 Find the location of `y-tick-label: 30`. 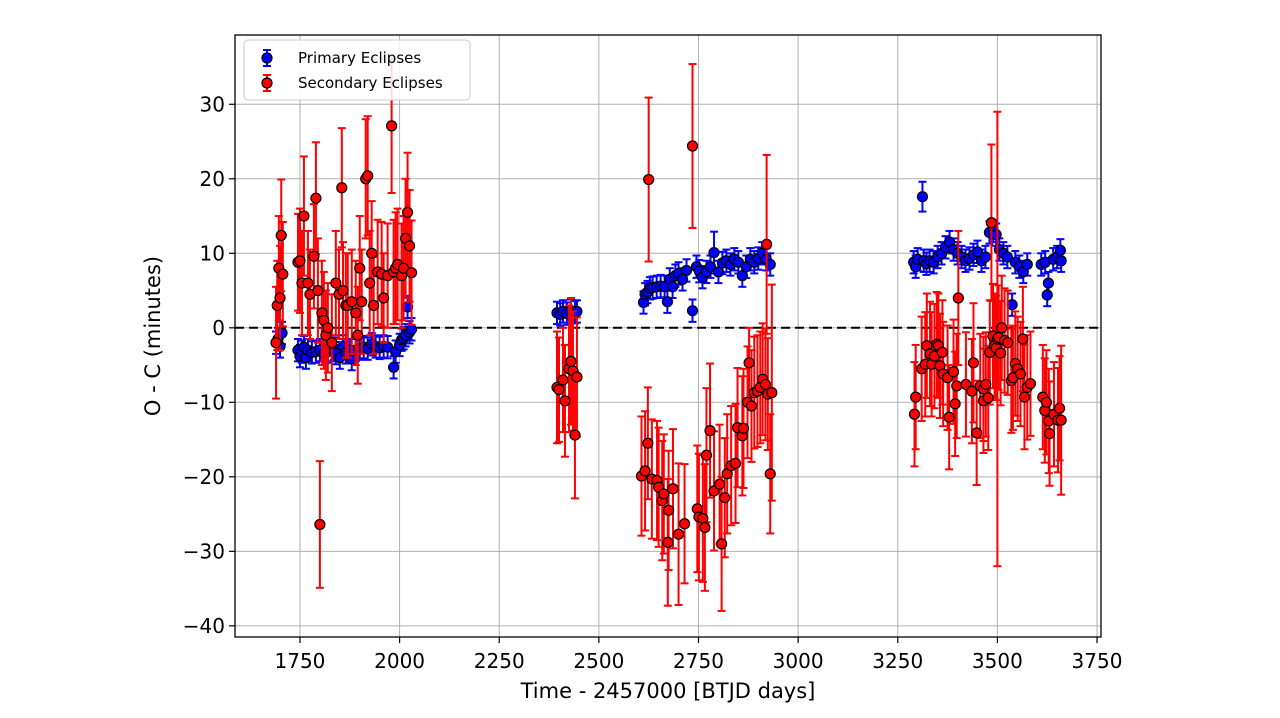

y-tick-label: 30 is located at coordinates (212, 104).